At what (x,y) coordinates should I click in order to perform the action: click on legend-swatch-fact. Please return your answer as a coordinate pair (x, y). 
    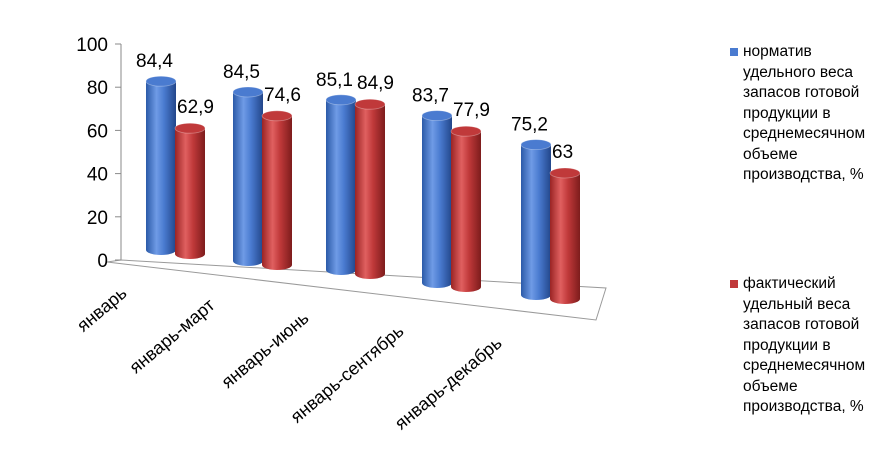
    Looking at the image, I should click on (734, 284).